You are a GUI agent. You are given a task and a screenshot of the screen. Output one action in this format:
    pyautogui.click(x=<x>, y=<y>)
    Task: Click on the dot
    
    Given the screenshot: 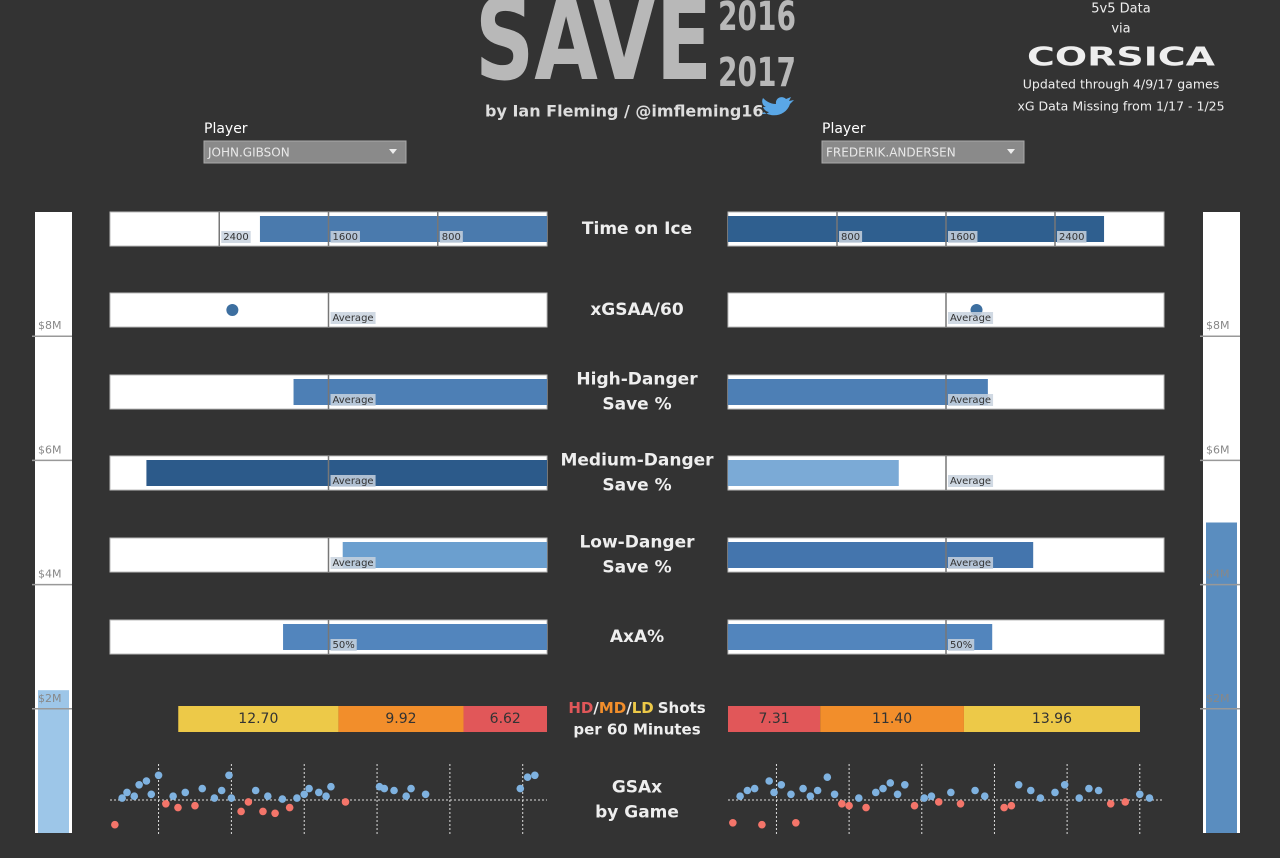 What is the action you would take?
    pyautogui.click(x=232, y=310)
    